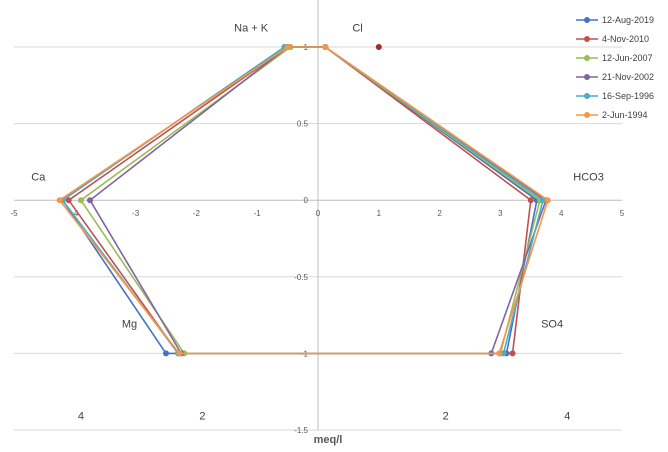  What do you see at coordinates (625, 115) in the screenshot?
I see `legend-label: 2-Jun-1994` at bounding box center [625, 115].